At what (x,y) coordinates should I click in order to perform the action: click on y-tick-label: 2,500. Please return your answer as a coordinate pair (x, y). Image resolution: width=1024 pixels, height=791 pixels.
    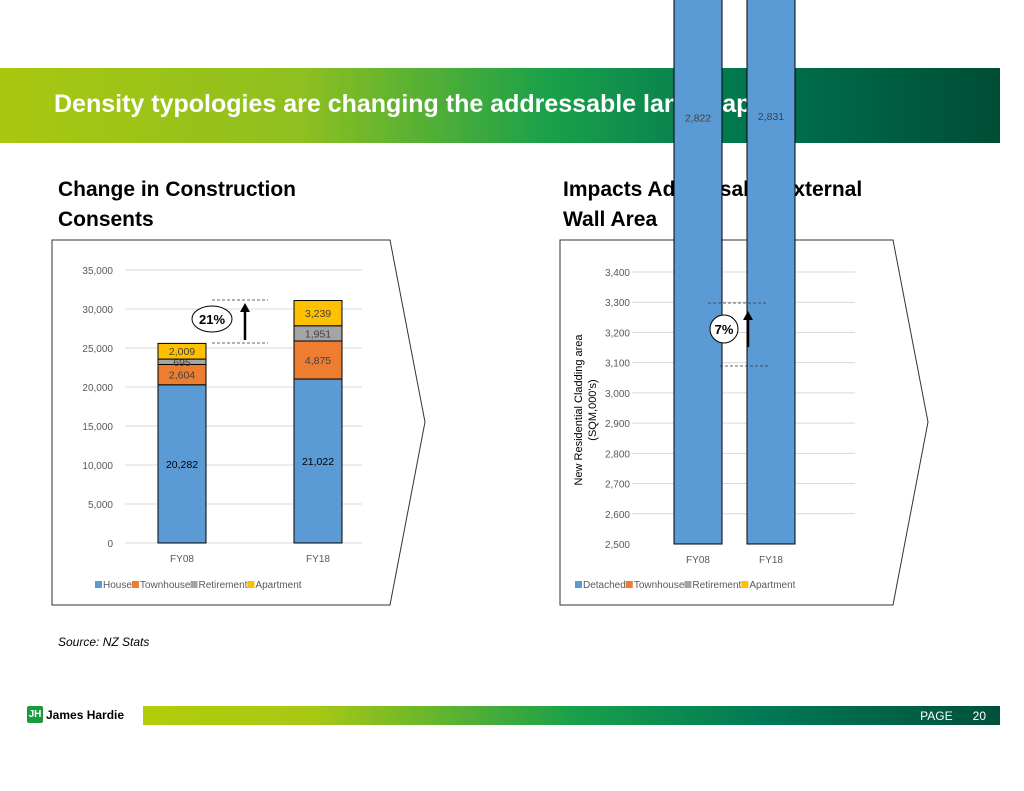
    Looking at the image, I should click on (617, 545).